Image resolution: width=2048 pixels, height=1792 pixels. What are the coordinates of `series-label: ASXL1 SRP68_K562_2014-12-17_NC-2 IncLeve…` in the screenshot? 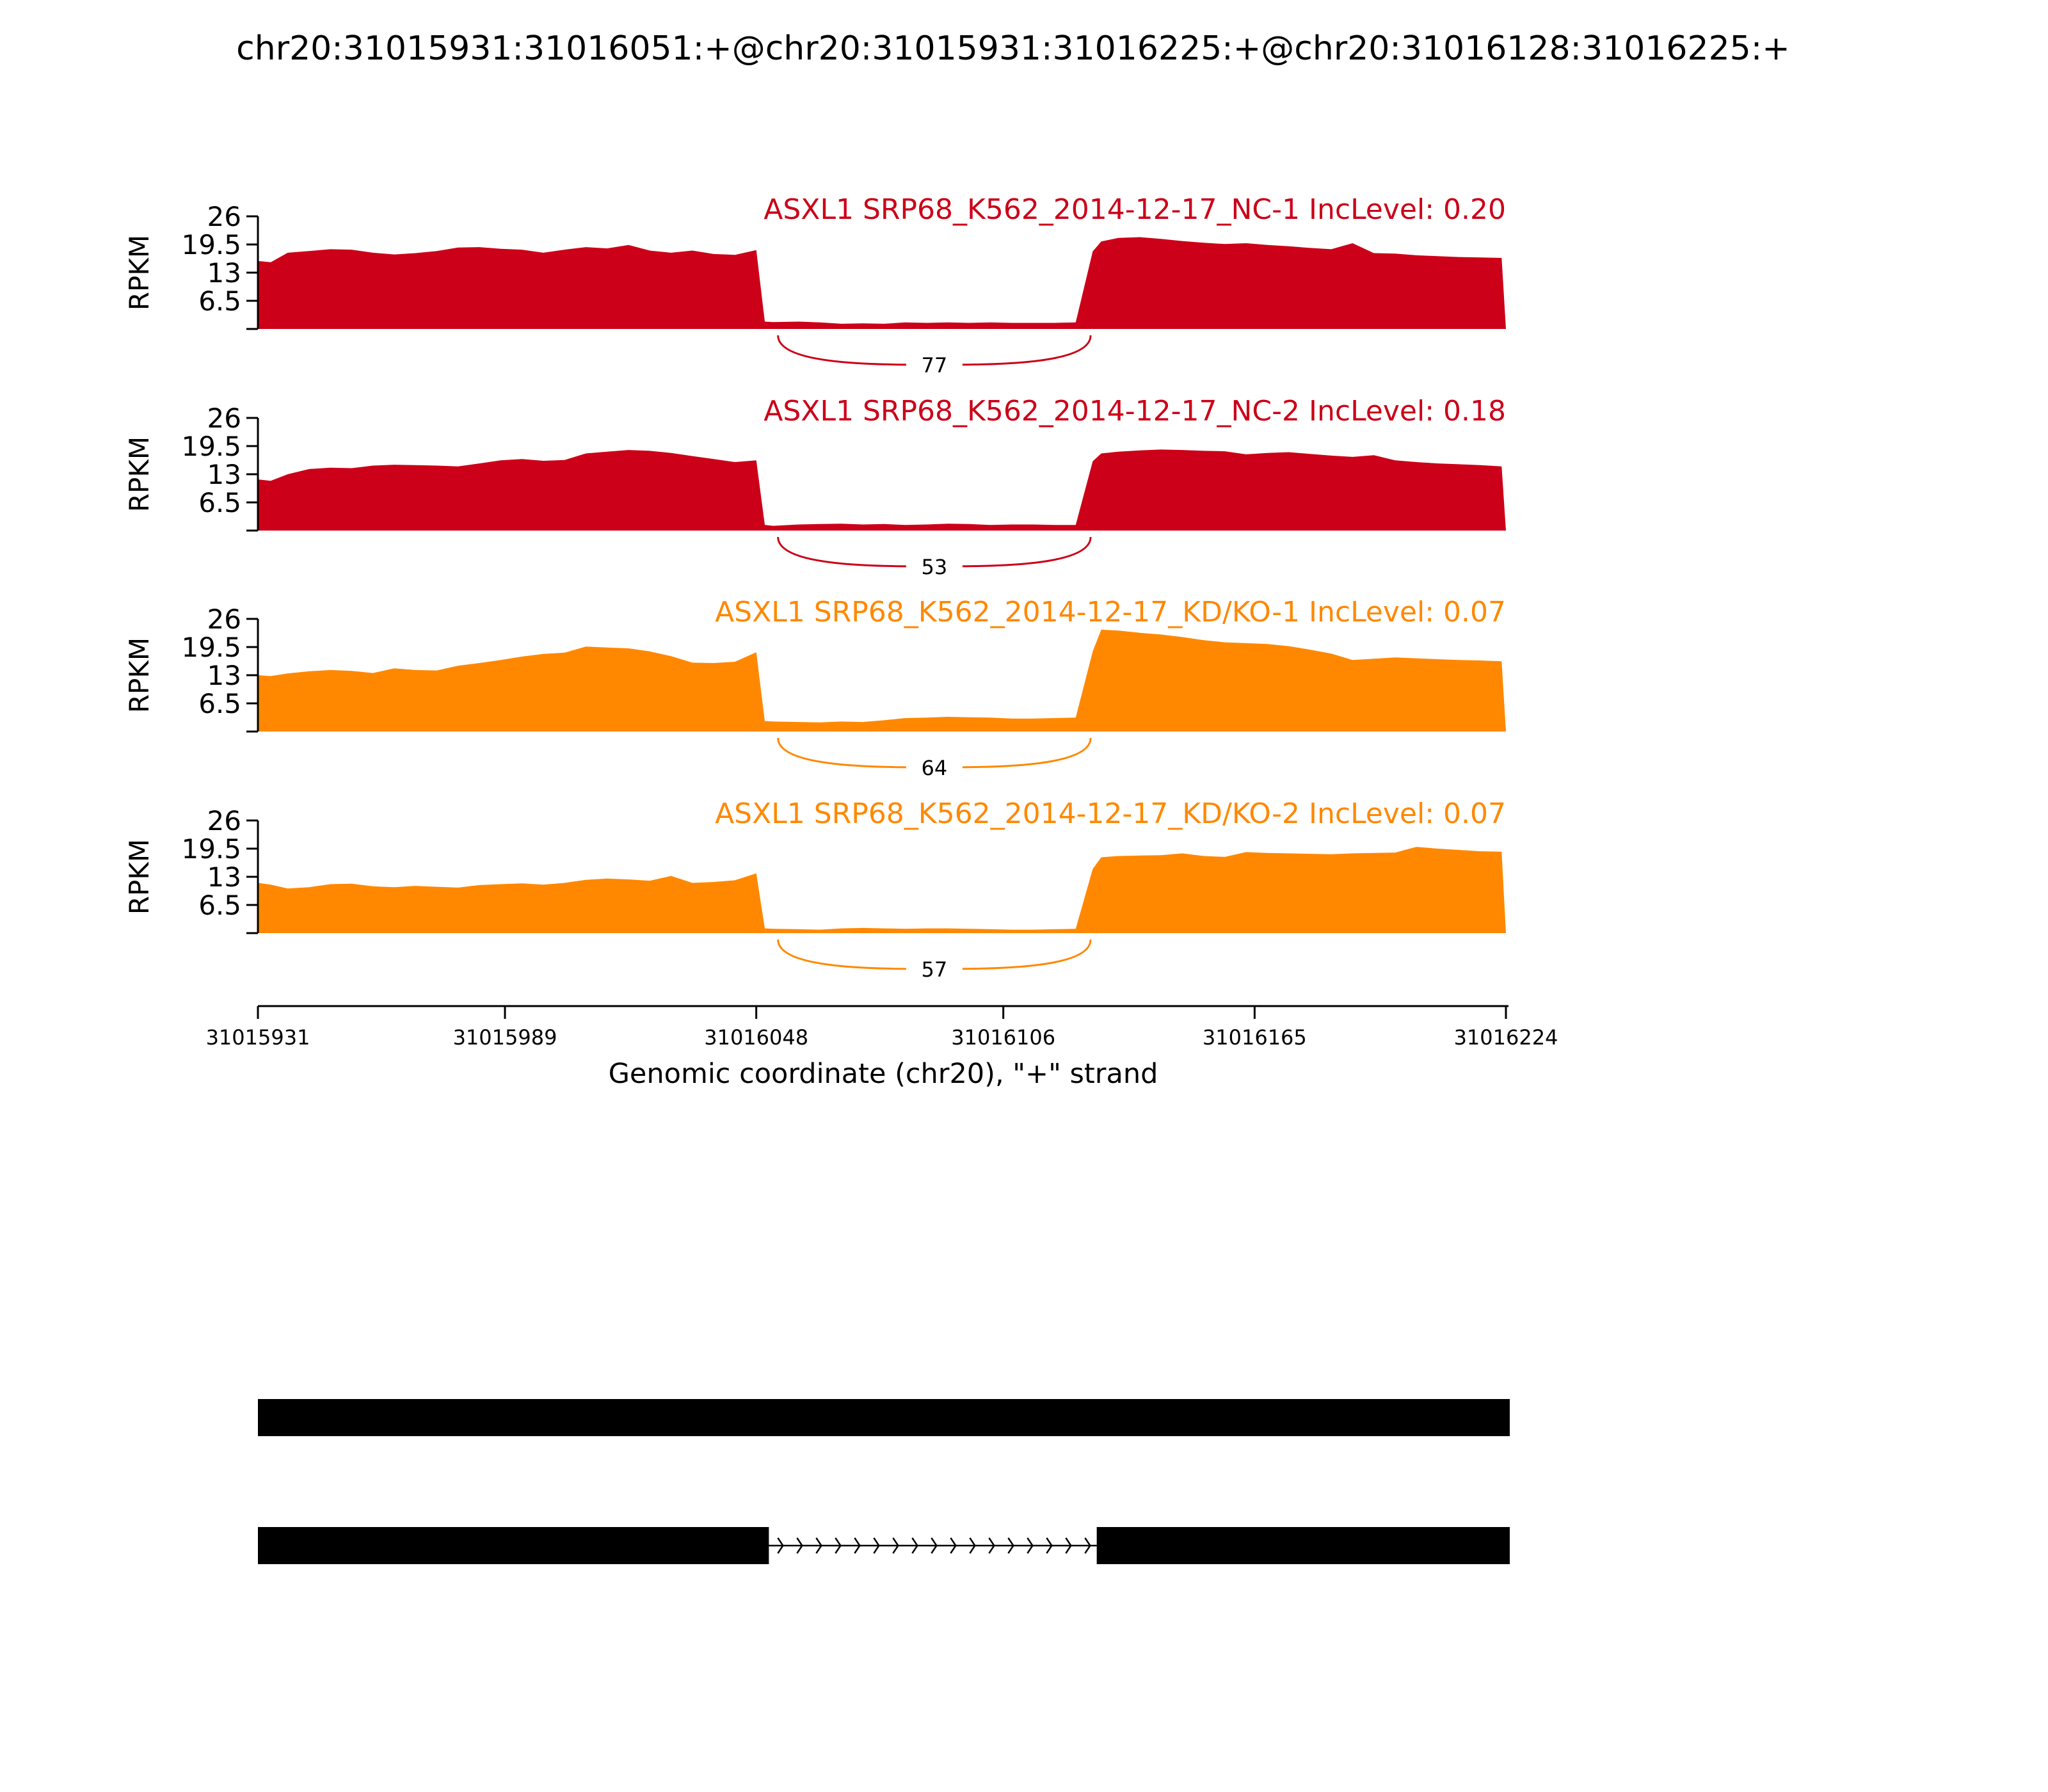 It's located at (1135, 411).